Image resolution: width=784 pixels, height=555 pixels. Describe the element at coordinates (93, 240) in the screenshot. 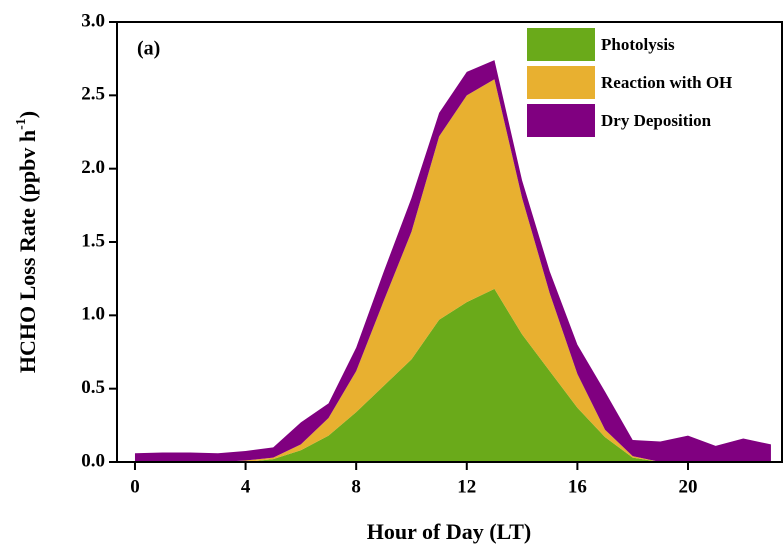

I see `y-tick-label: 1.5` at that location.